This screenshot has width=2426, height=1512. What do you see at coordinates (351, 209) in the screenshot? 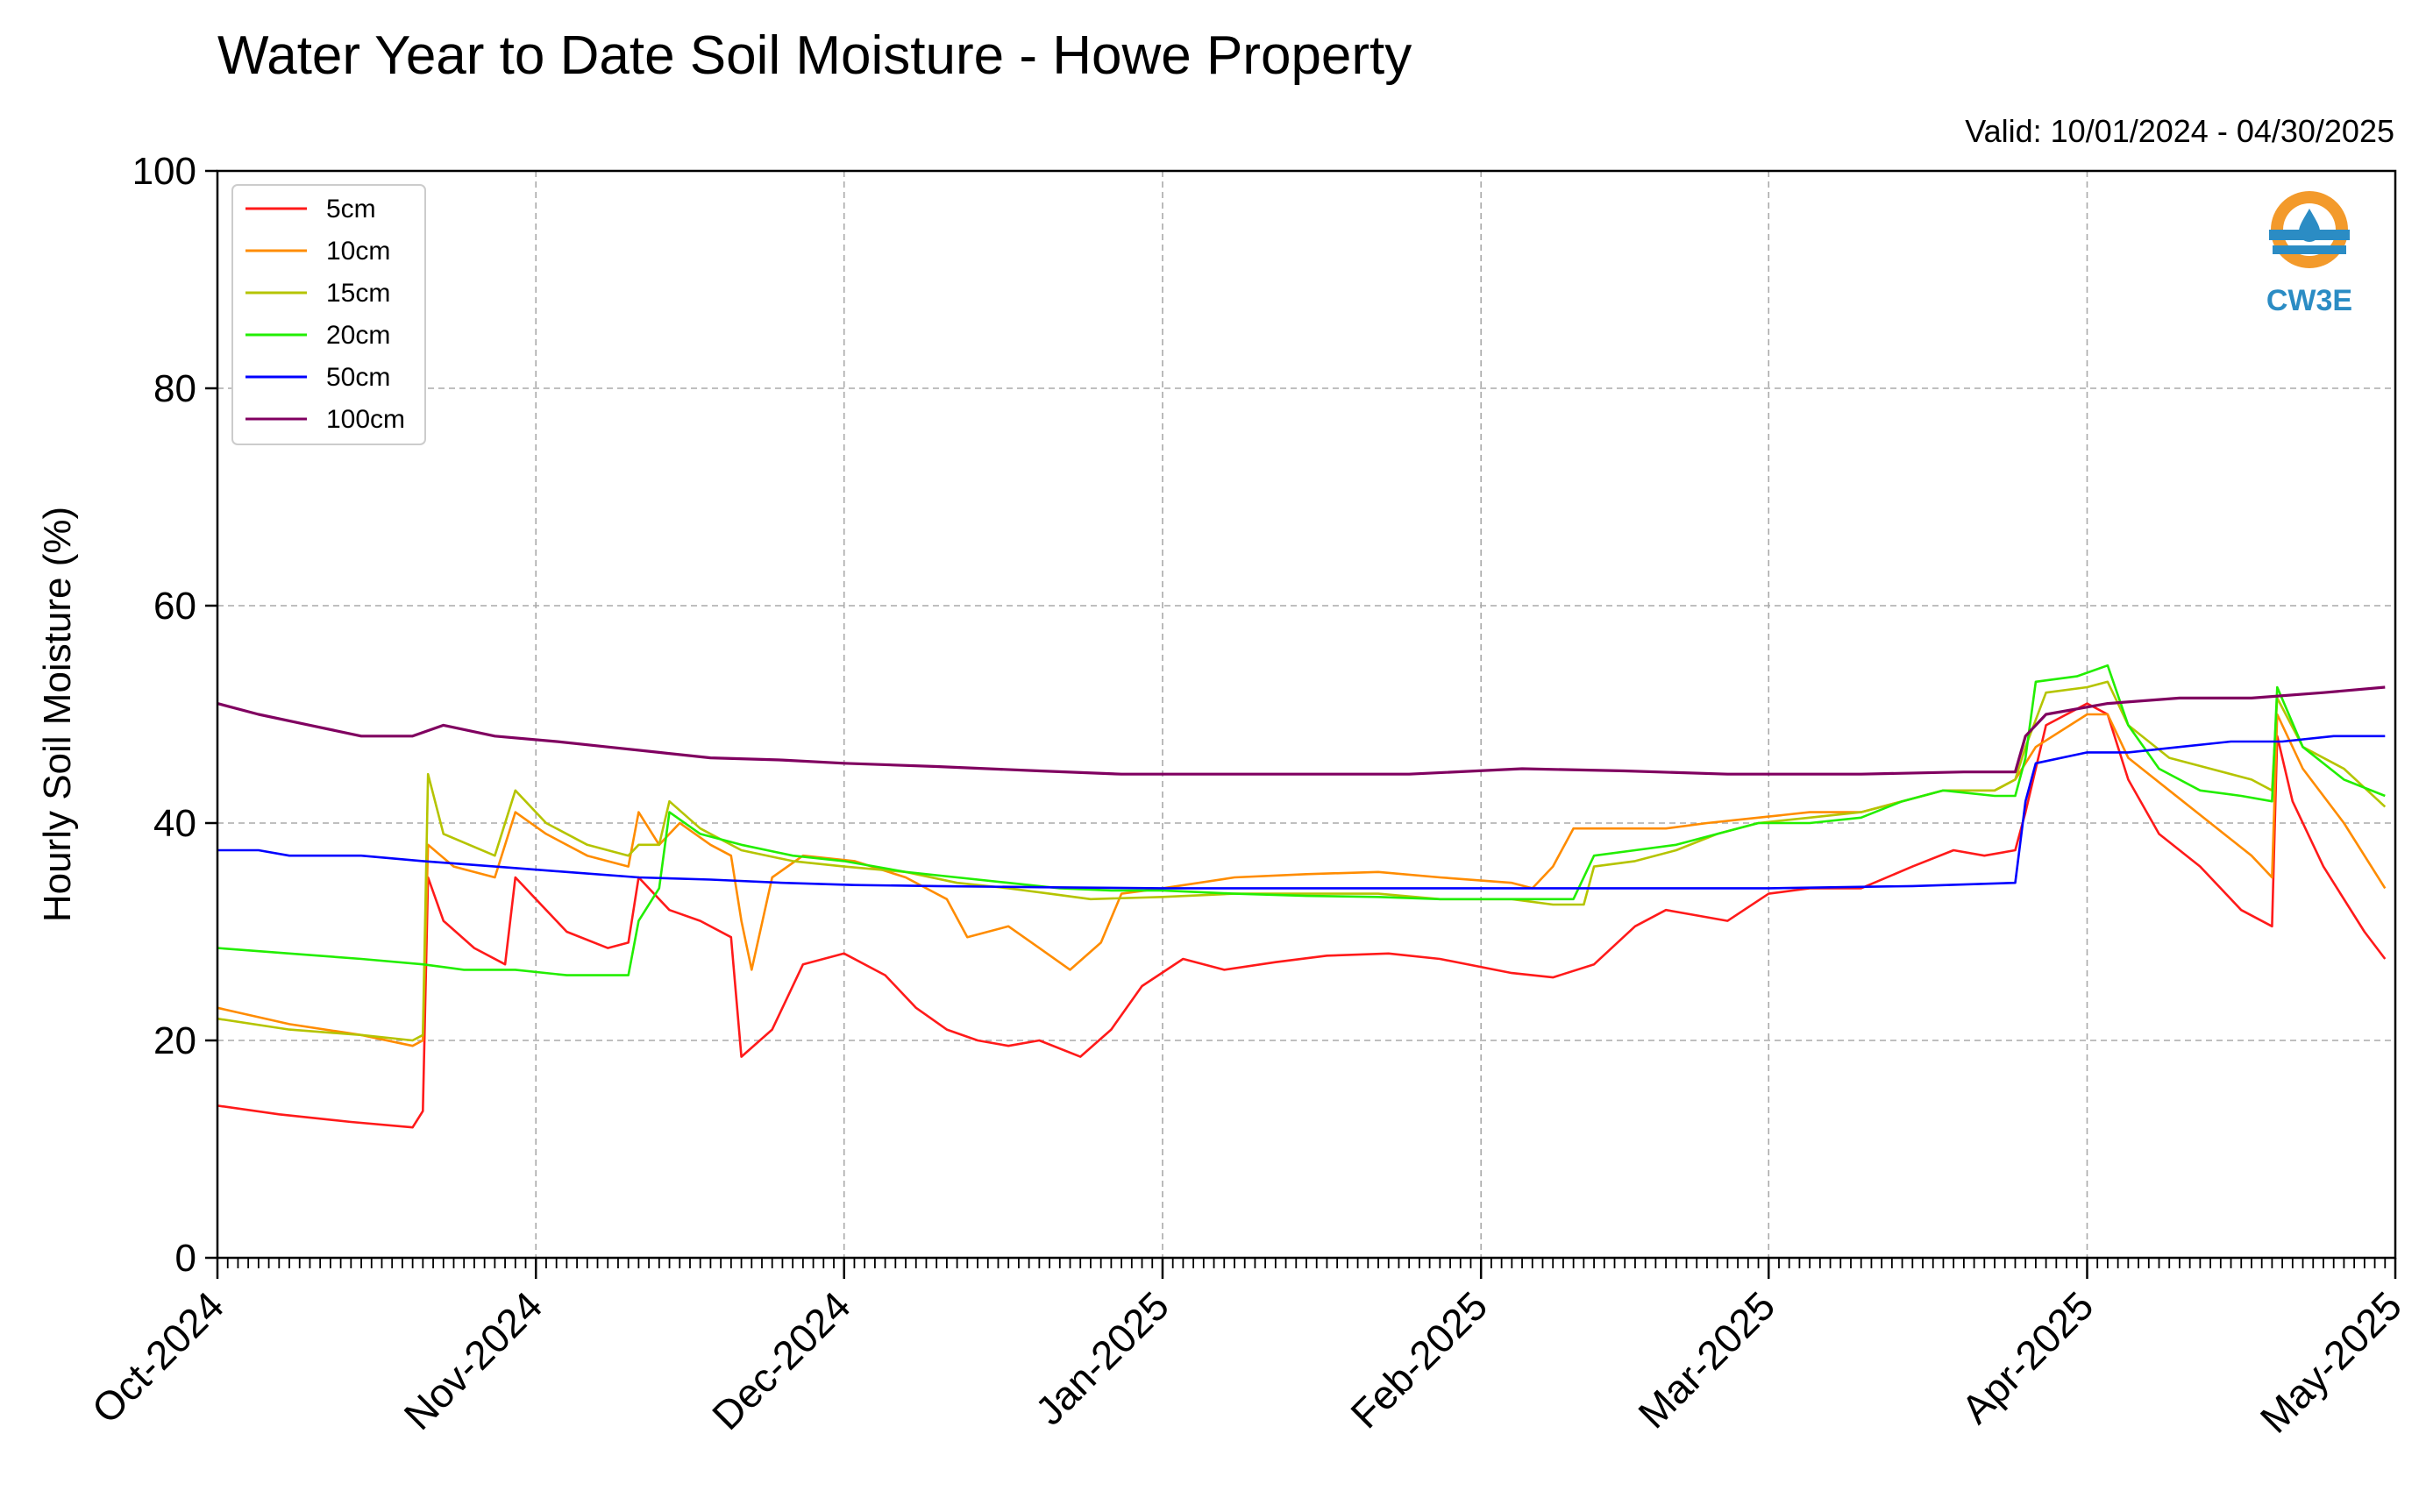
I see `legend-label: 5cm` at bounding box center [351, 209].